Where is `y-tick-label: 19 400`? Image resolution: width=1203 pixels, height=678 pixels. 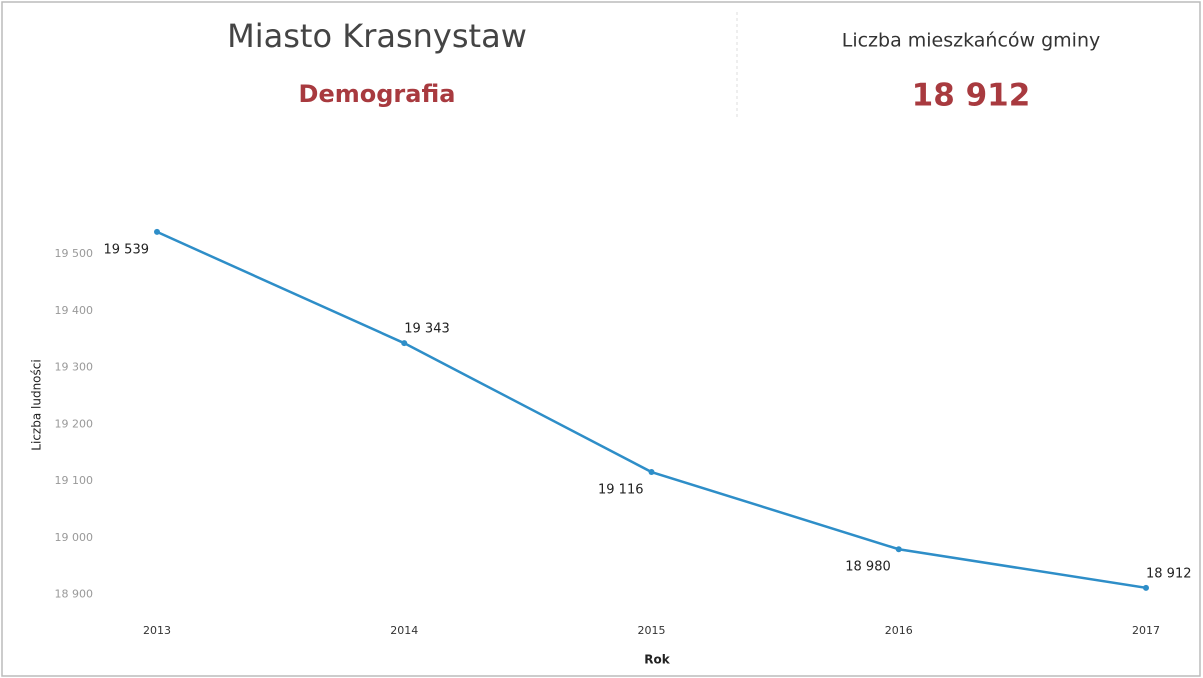
y-tick-label: 19 400 is located at coordinates (74, 310).